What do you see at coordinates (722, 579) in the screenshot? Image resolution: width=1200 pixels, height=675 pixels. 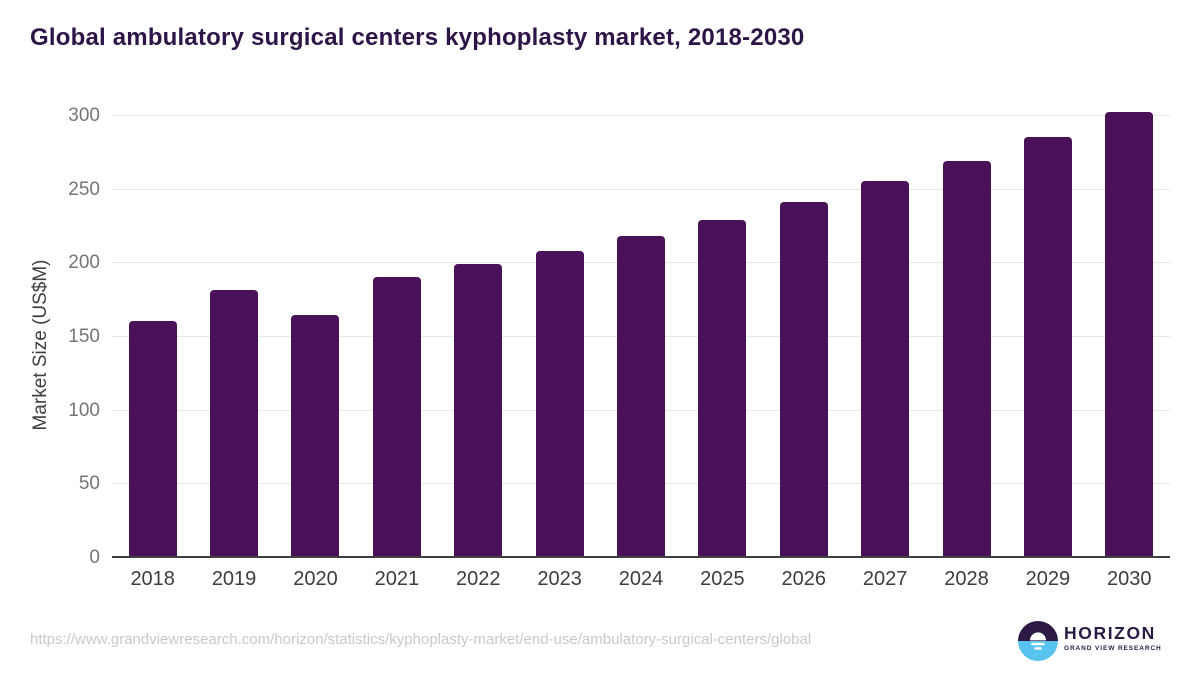 I see `x-tick-label-2025: 2025` at bounding box center [722, 579].